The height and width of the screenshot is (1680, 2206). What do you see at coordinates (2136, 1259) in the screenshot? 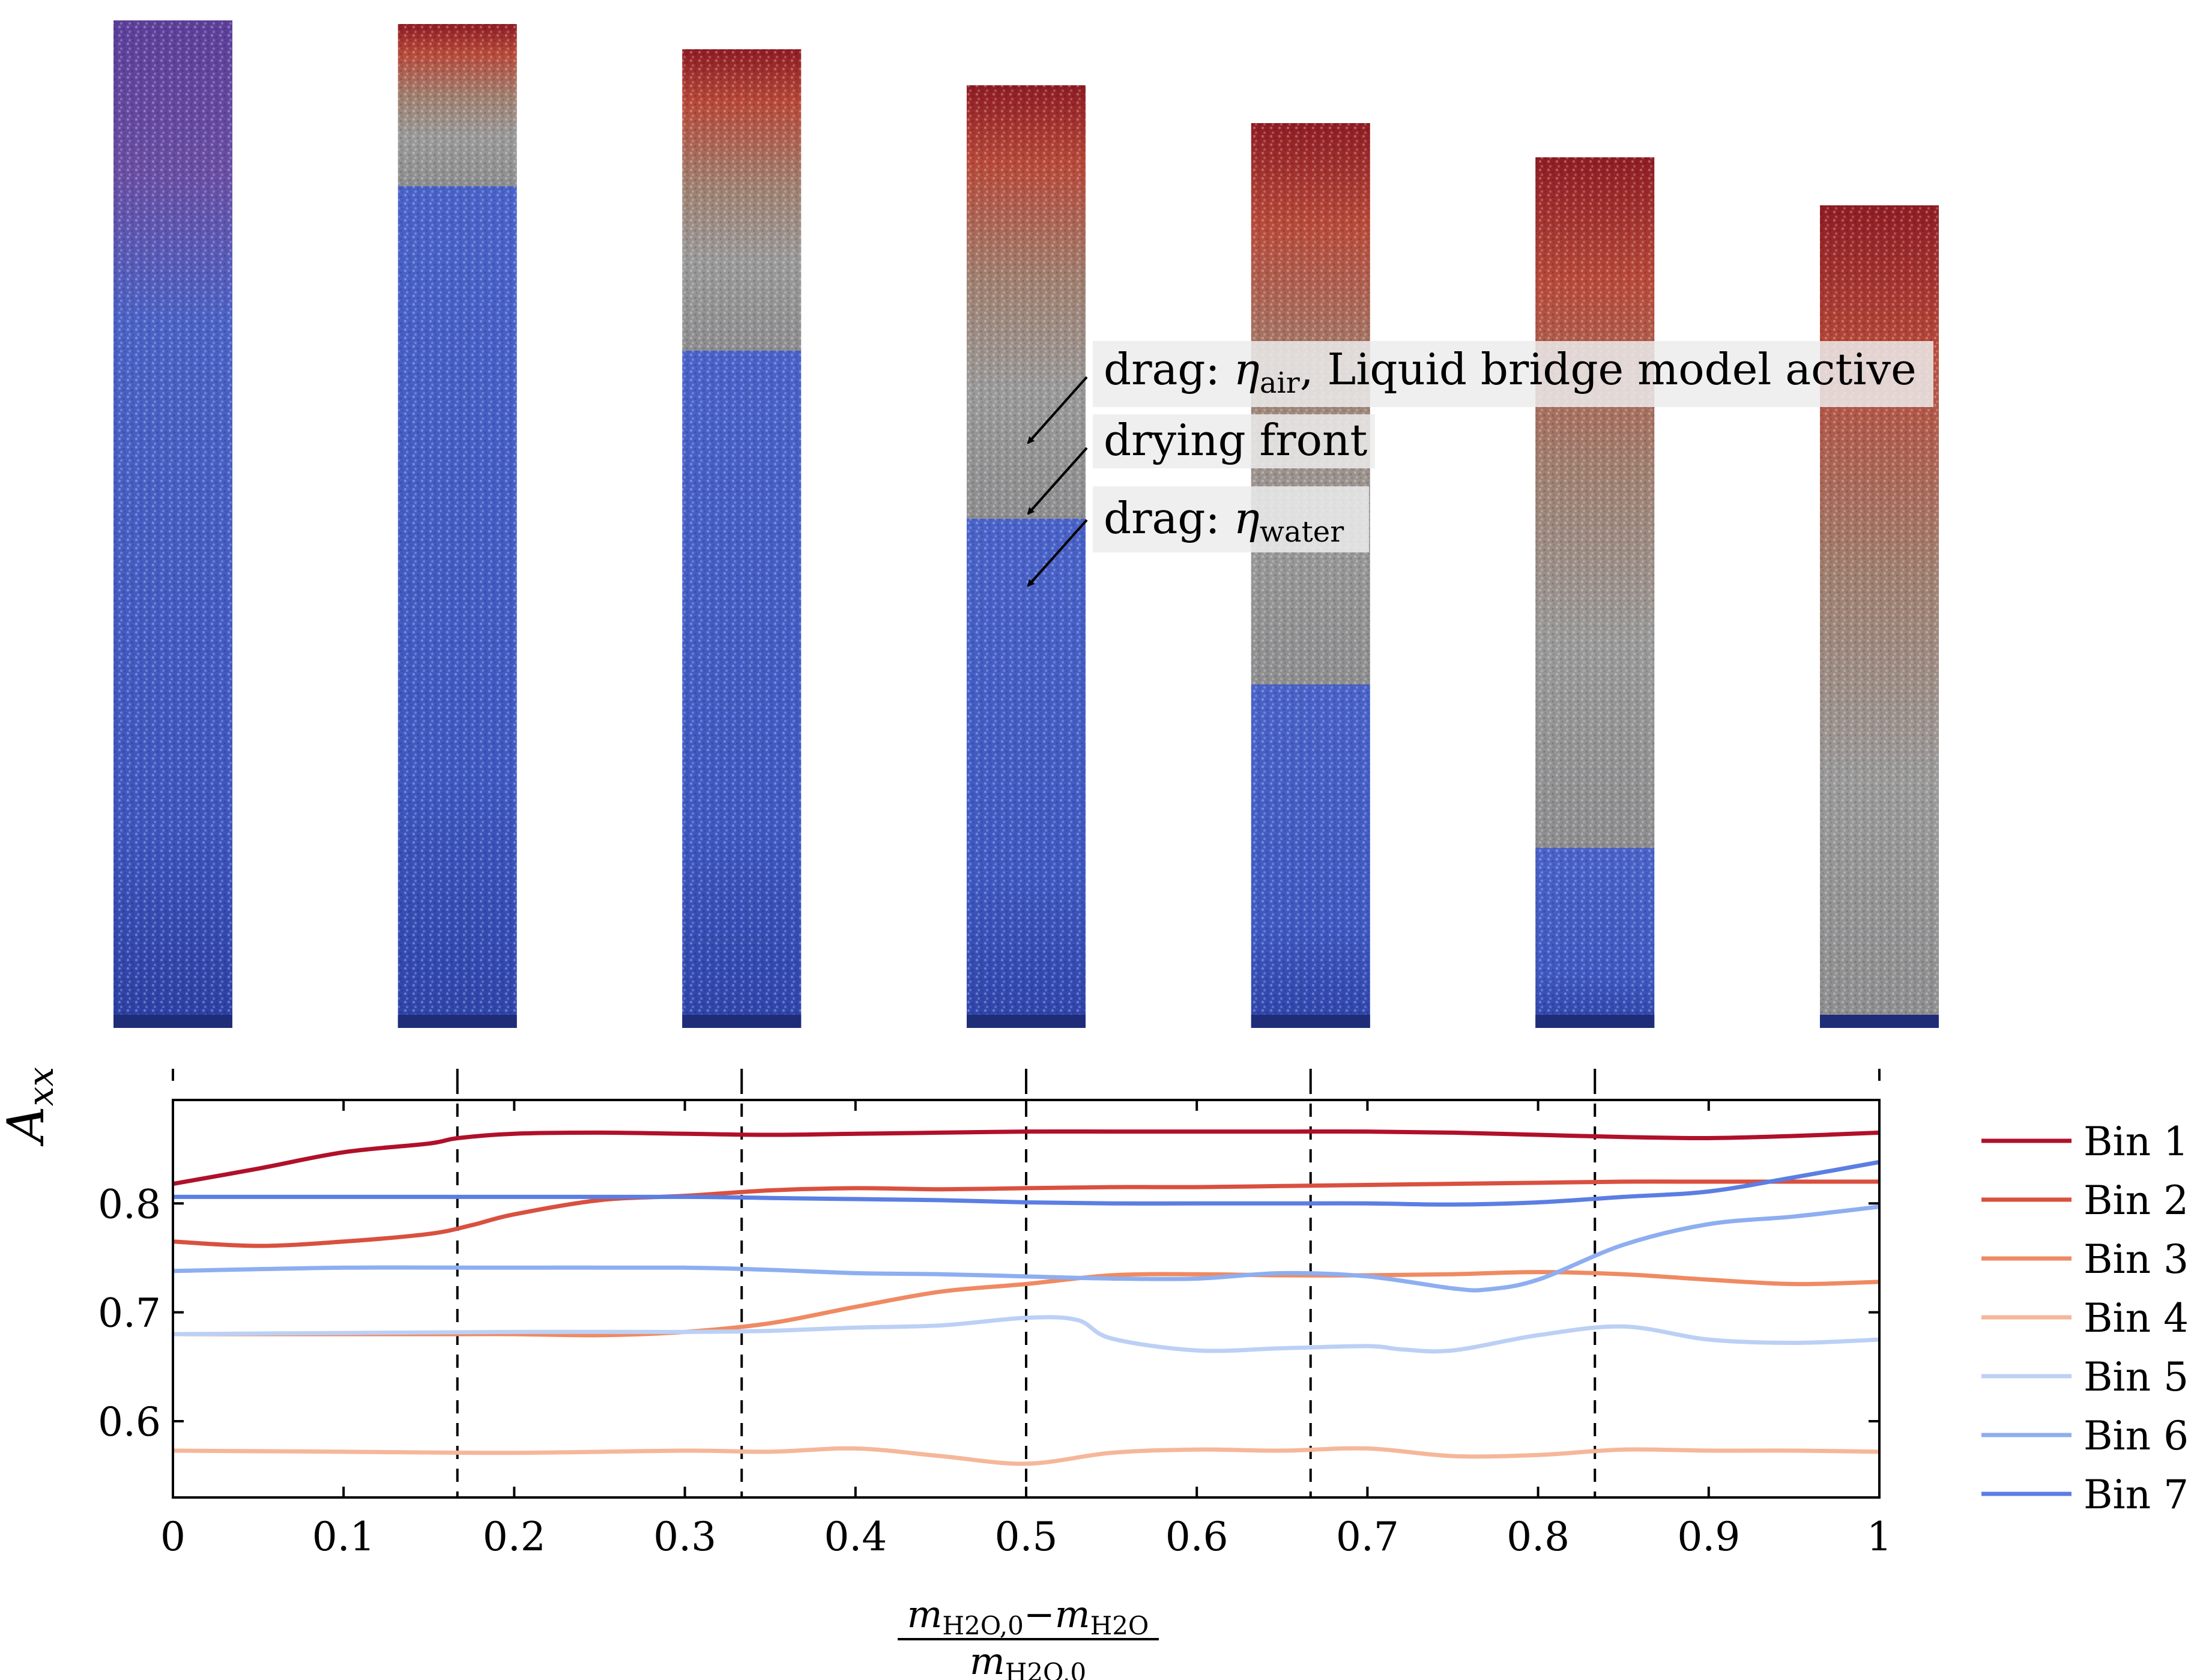
I see `legend-label: Bin 3` at bounding box center [2136, 1259].